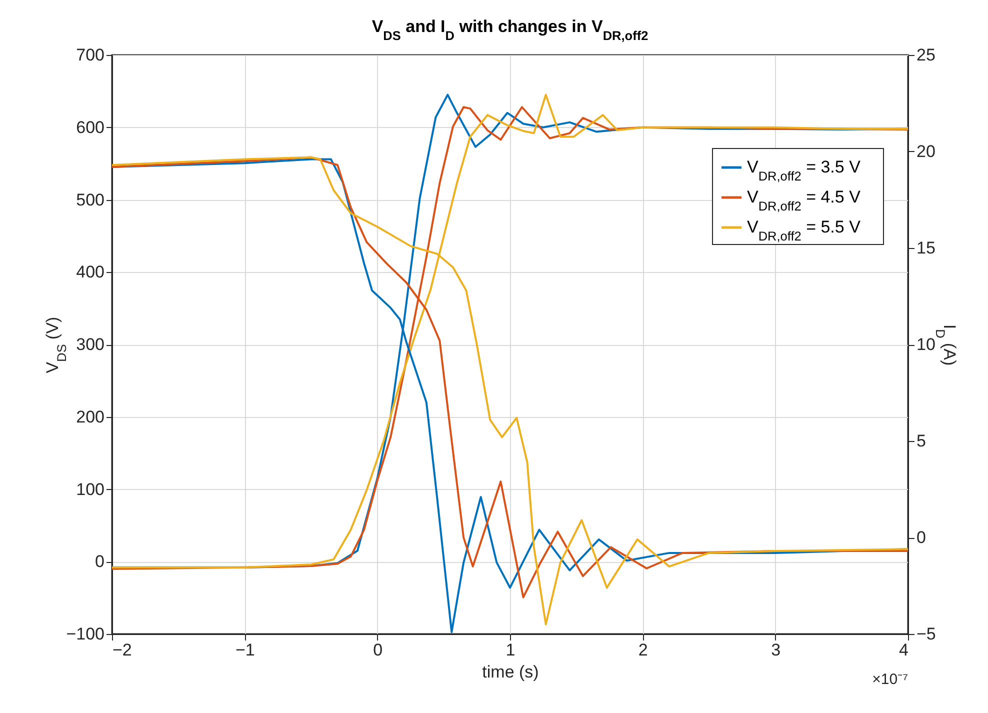  I want to click on y-tick-label: 500, so click(90, 200).